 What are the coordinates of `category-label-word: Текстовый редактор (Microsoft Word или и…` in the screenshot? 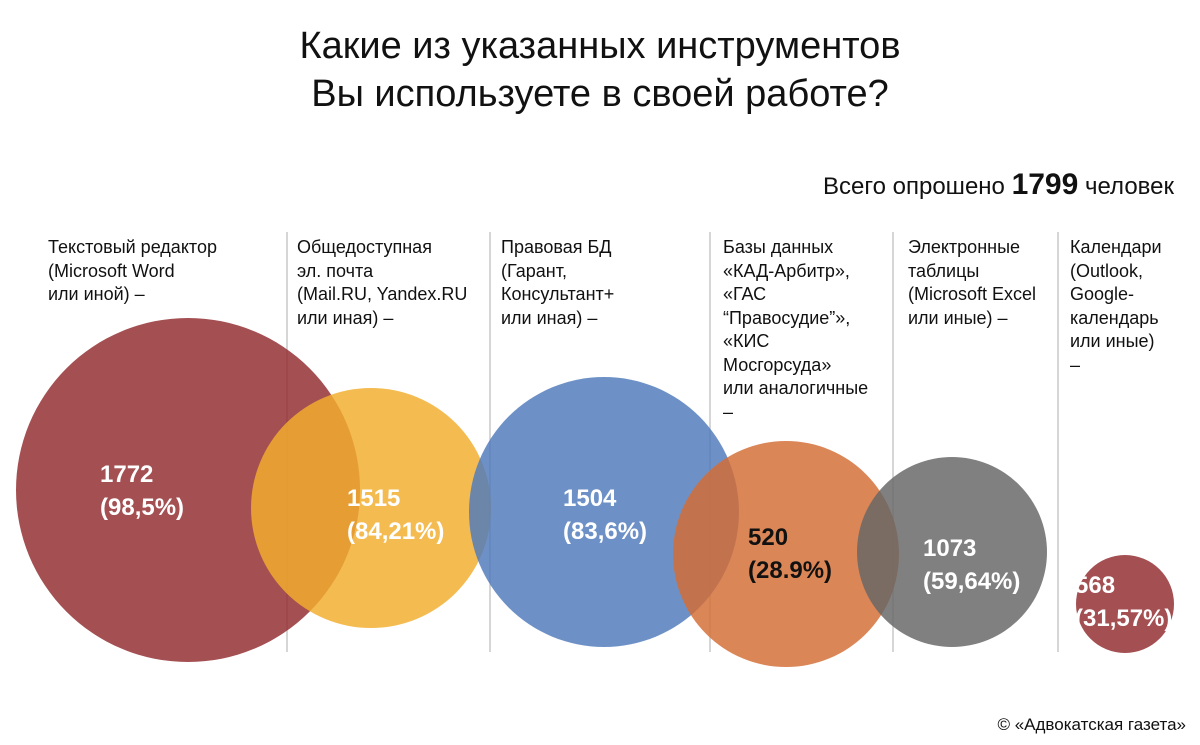 It's located at (132, 270).